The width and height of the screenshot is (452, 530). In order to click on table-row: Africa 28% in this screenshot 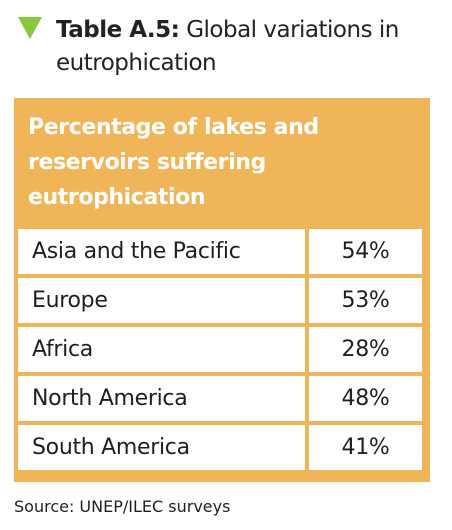, I will do `click(220, 349)`.